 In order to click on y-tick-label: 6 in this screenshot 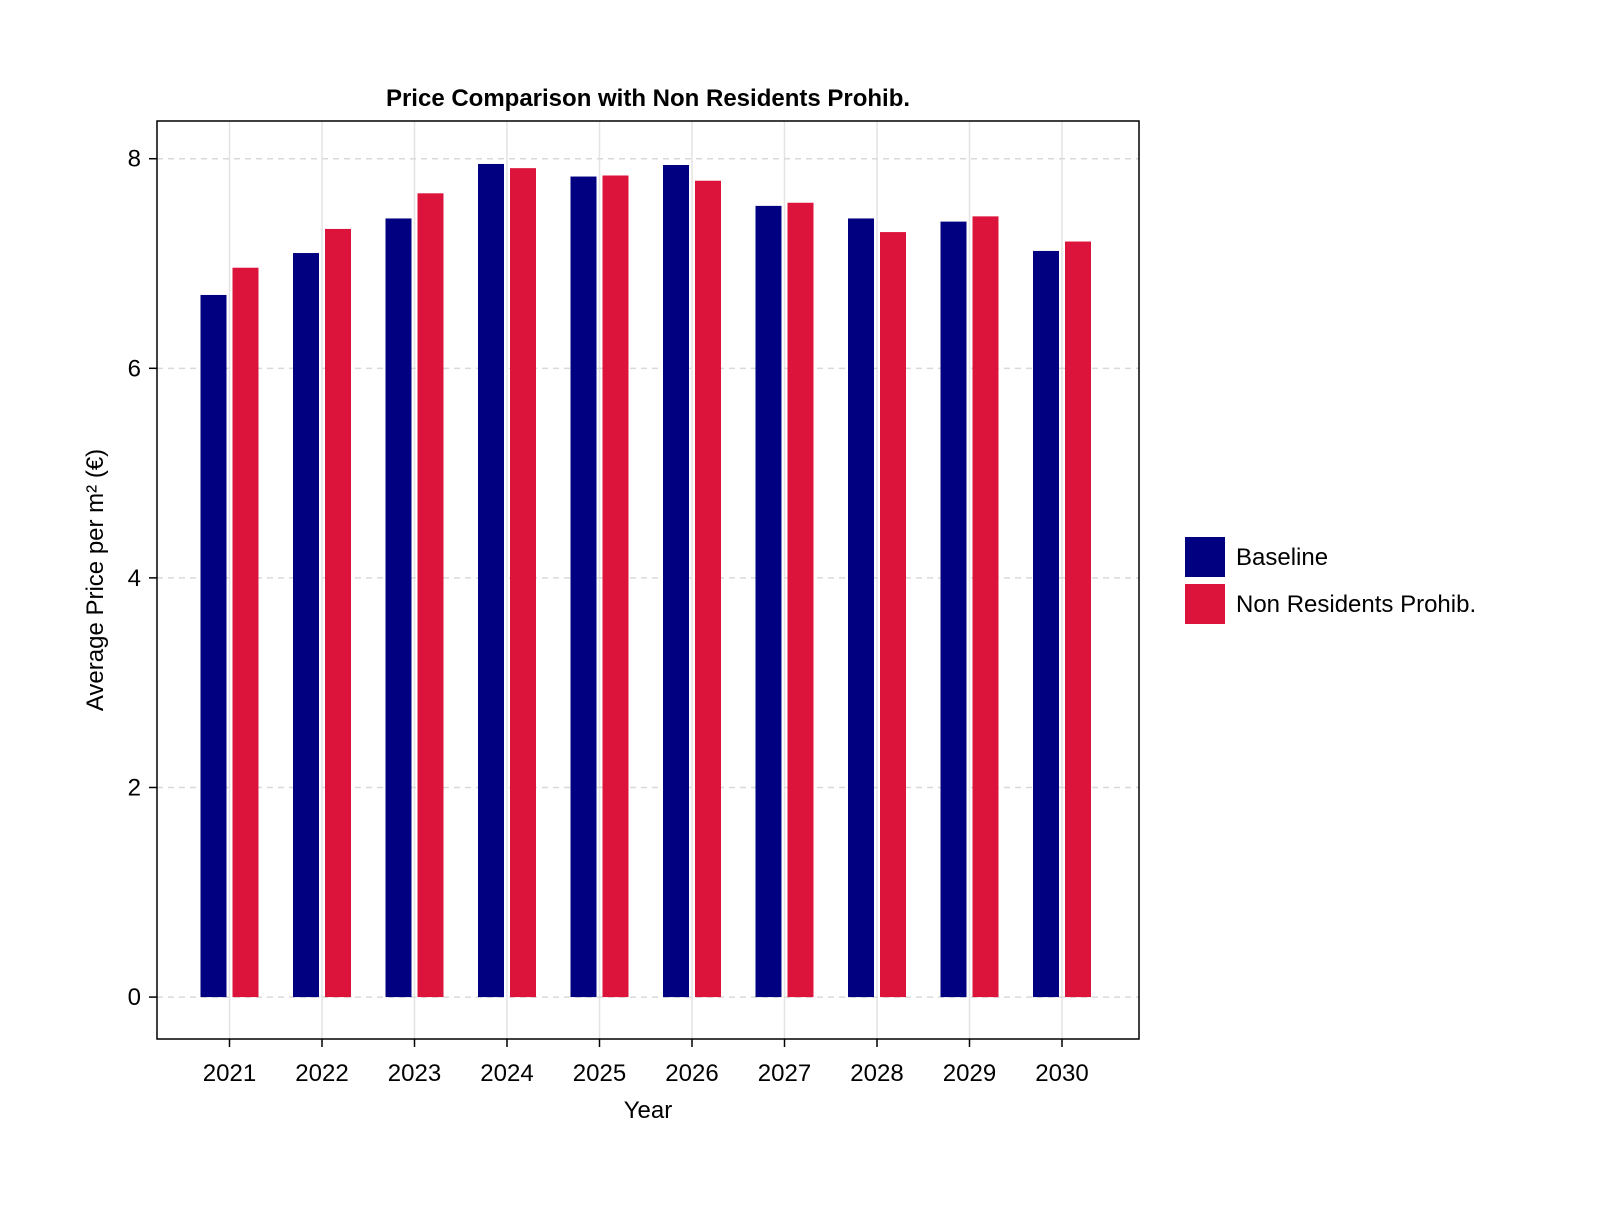, I will do `click(134, 368)`.